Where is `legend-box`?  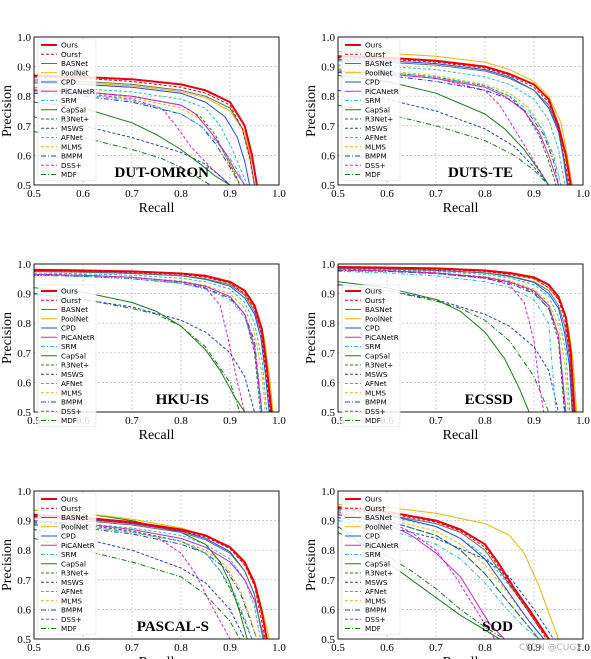 legend-box is located at coordinates (67, 110).